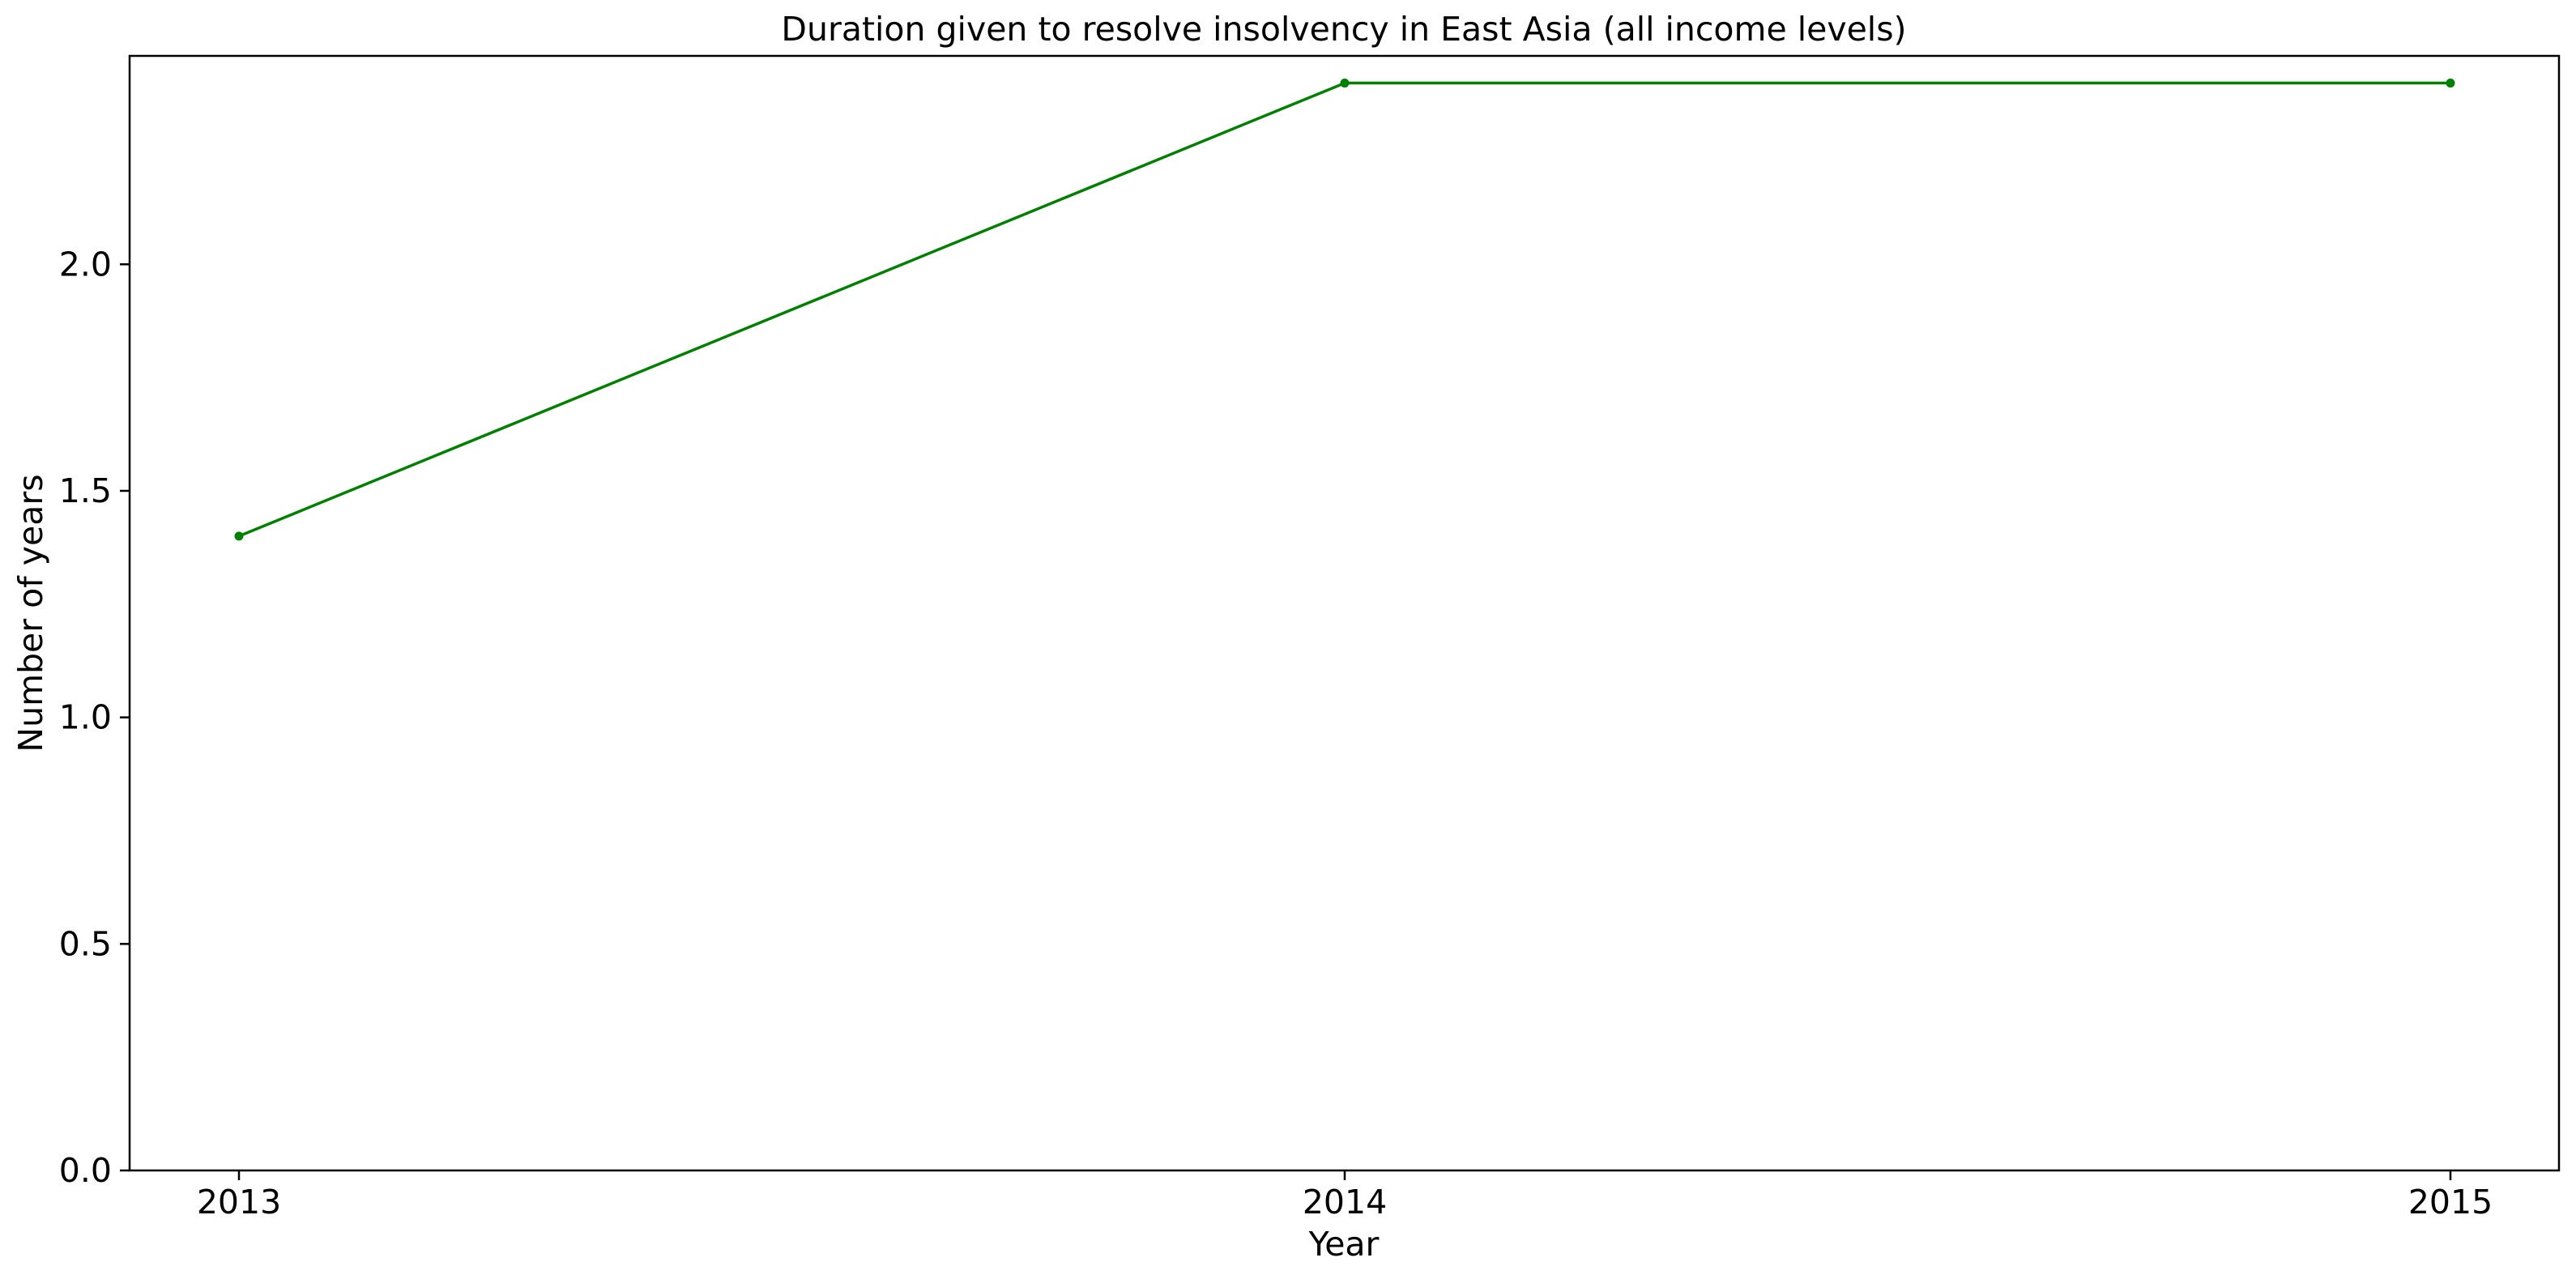 The image size is (2576, 1279). Describe the element at coordinates (85, 717) in the screenshot. I see `y-tick-label: 1.0` at that location.